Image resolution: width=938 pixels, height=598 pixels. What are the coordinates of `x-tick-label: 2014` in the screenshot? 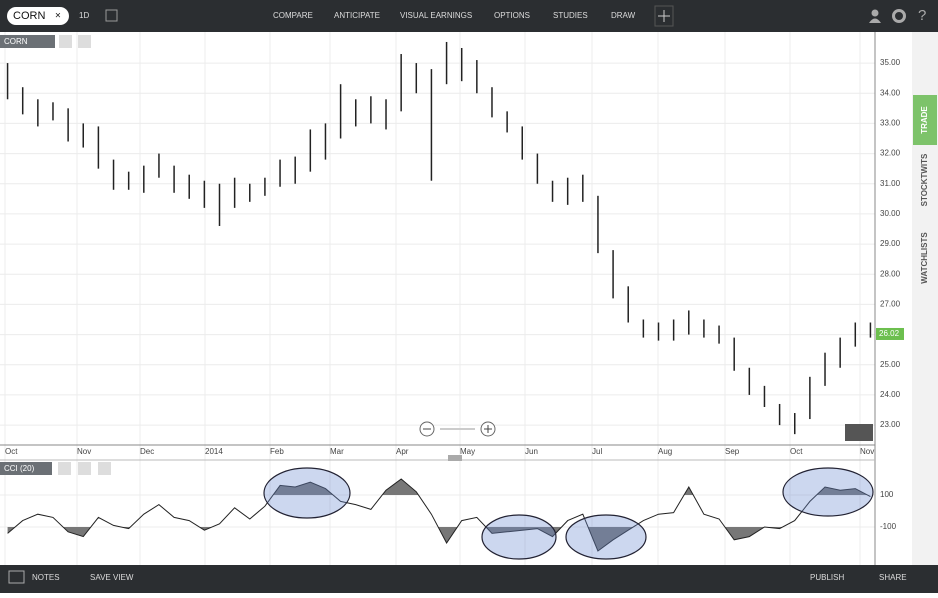 It's located at (214, 451).